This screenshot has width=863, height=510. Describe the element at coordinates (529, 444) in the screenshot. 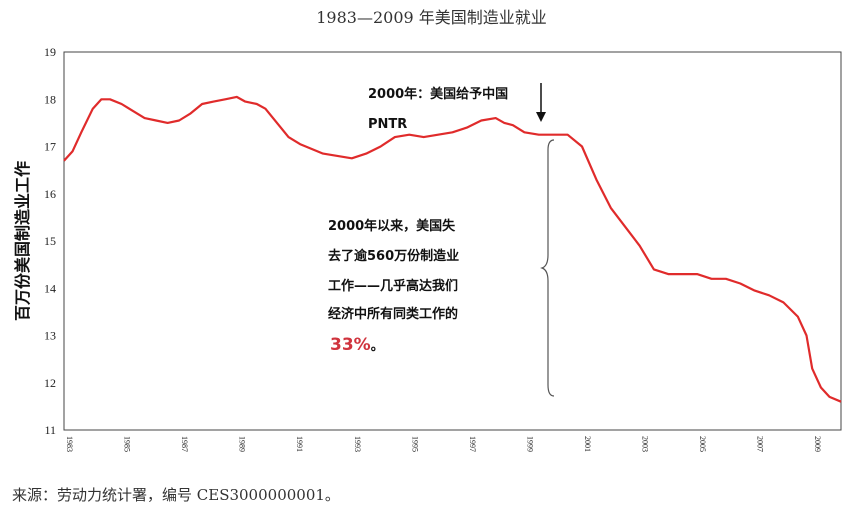

I see `x-tick-label: 1999` at that location.